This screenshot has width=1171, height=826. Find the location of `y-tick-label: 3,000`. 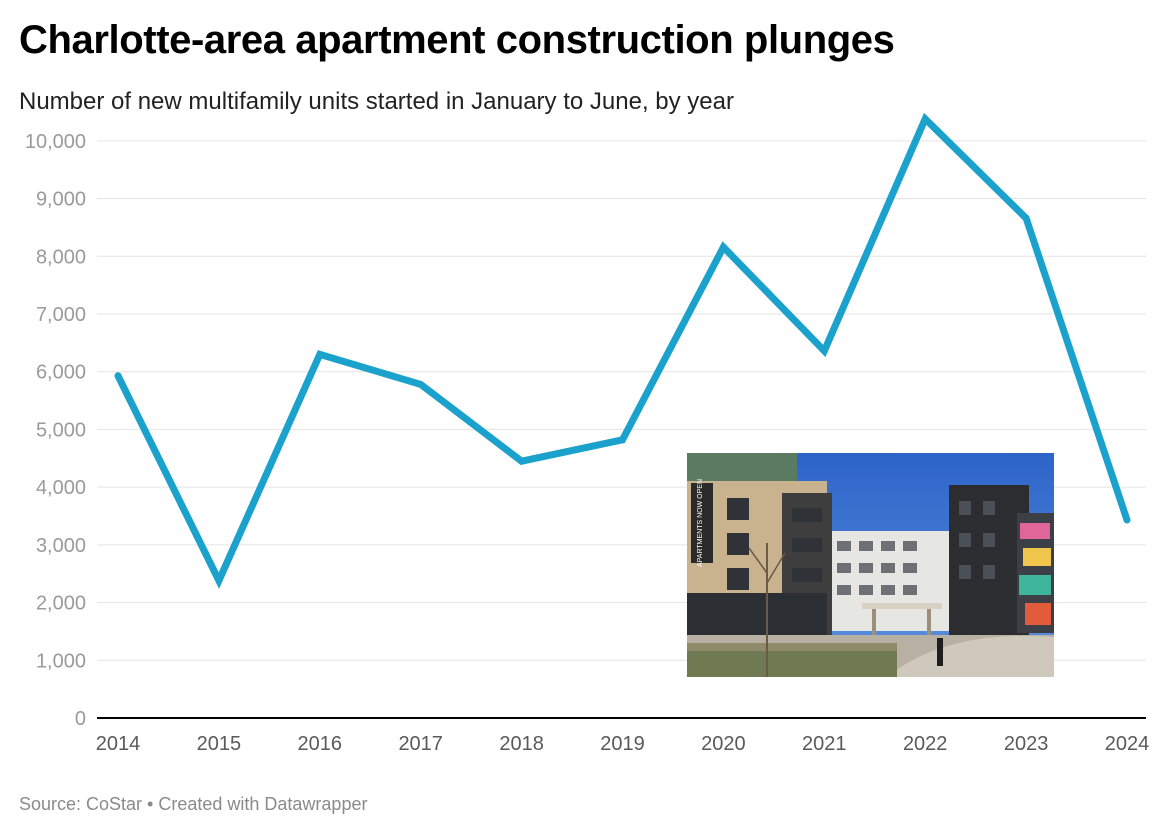

y-tick-label: 3,000 is located at coordinates (61, 546).